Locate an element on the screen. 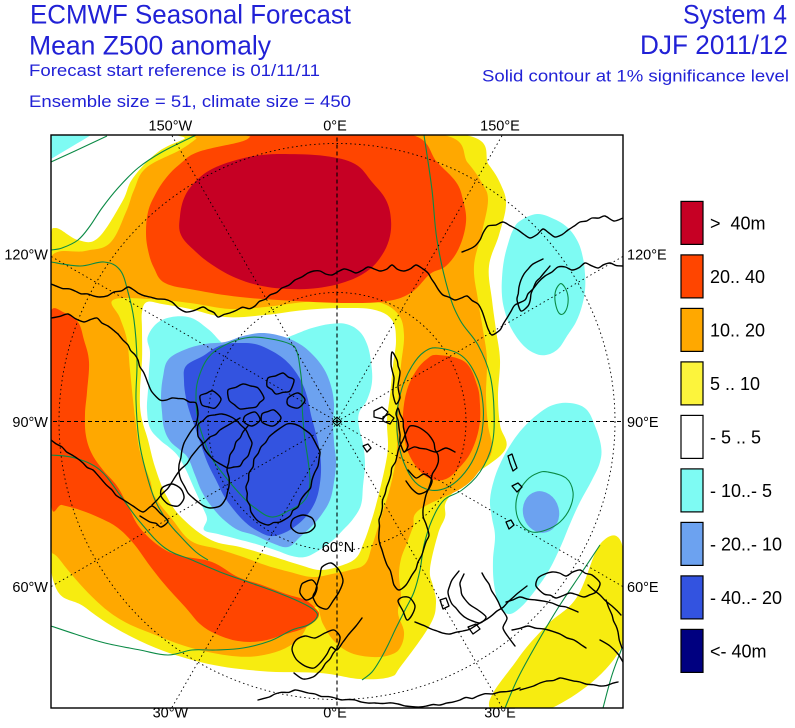 This screenshot has width=795, height=728. svg-text: <- 40m is located at coordinates (738, 651).